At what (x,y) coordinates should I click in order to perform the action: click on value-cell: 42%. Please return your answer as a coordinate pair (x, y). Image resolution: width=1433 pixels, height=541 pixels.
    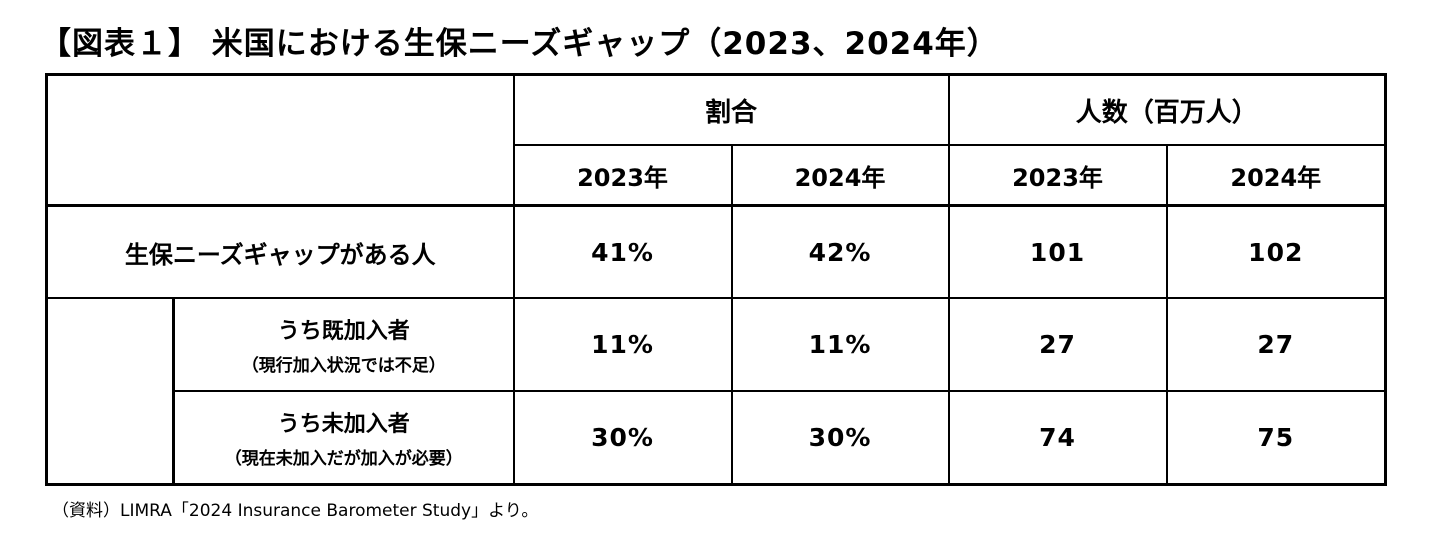
    Looking at the image, I should click on (840, 251).